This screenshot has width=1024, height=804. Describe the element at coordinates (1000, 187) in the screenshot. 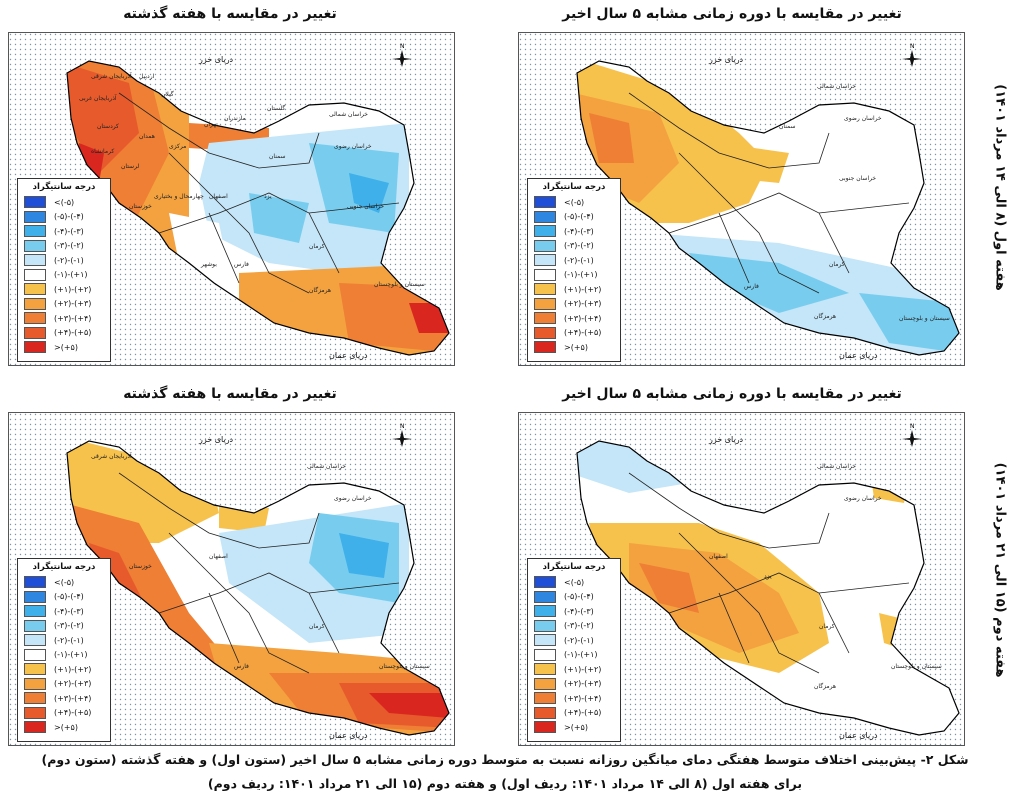

I see `row-label-week1: هفته اول (۸ الی ۱۴ مرداد ۱۴۰۱)` at that location.